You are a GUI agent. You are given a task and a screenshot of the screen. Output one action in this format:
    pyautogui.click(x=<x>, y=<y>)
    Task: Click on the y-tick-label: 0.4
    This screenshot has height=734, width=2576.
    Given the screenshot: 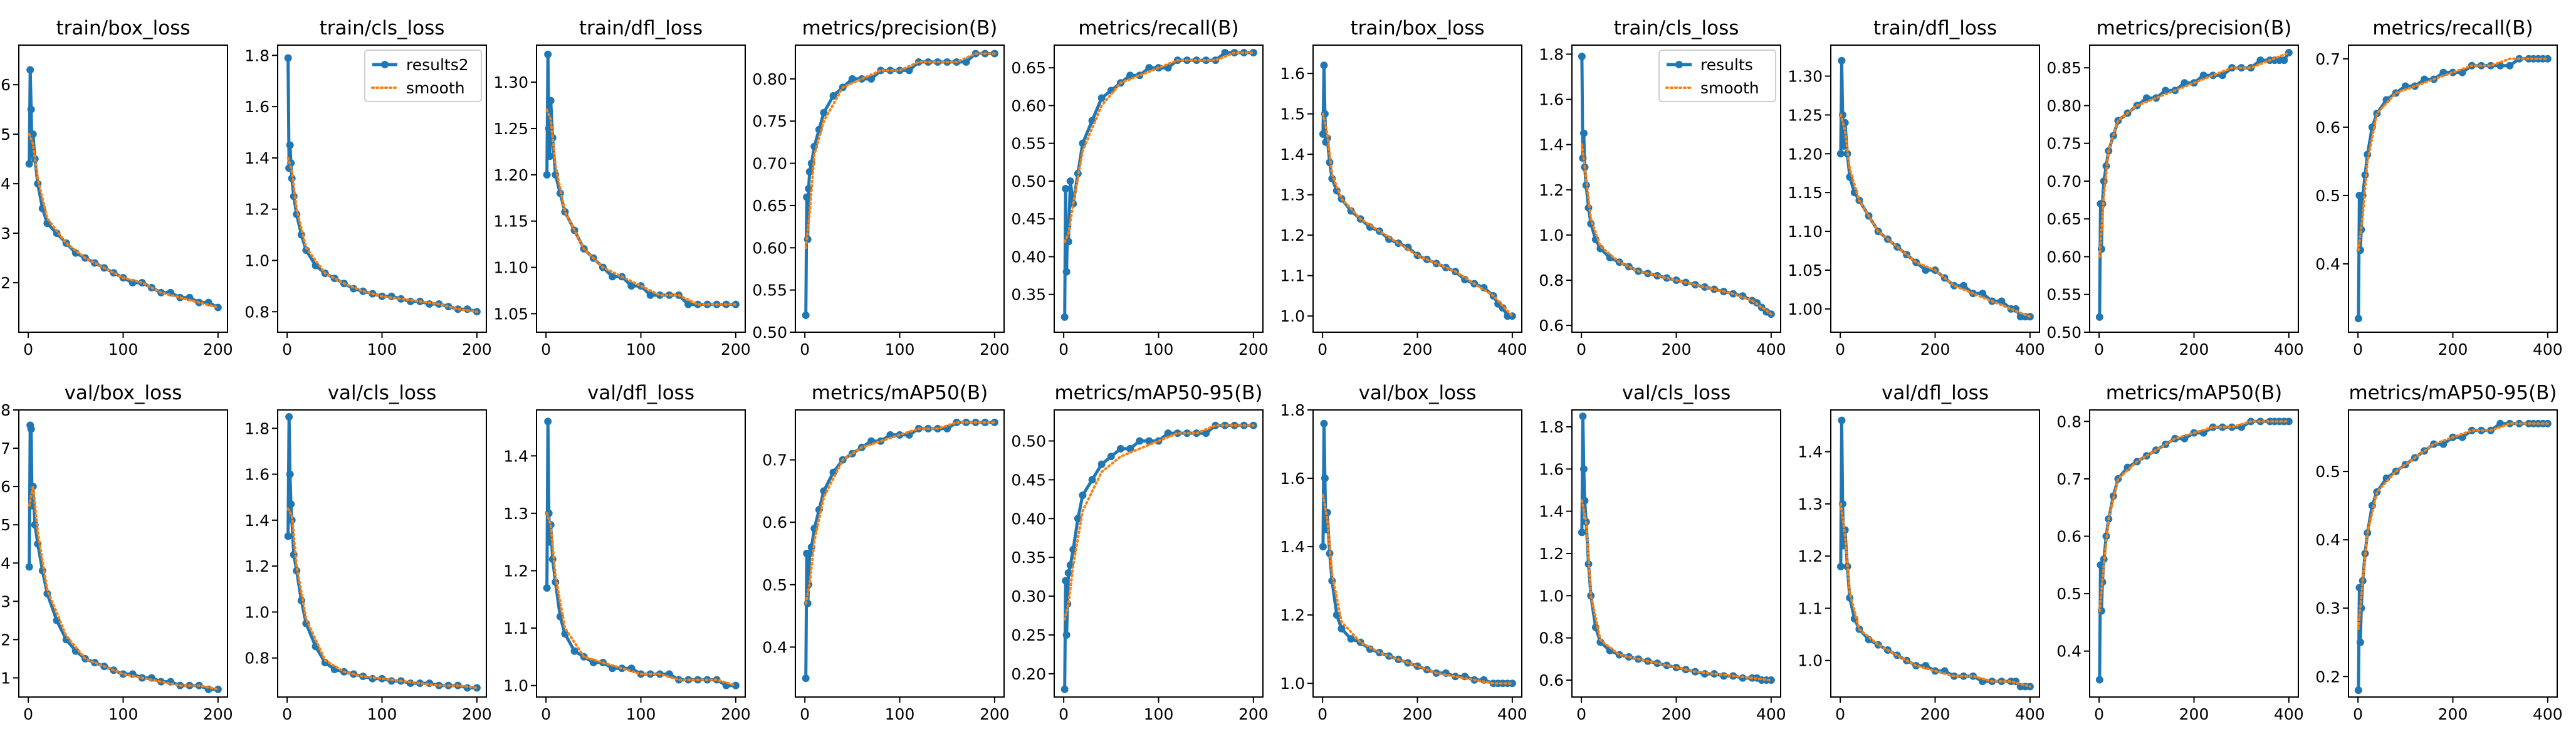 What is the action you would take?
    pyautogui.click(x=774, y=647)
    